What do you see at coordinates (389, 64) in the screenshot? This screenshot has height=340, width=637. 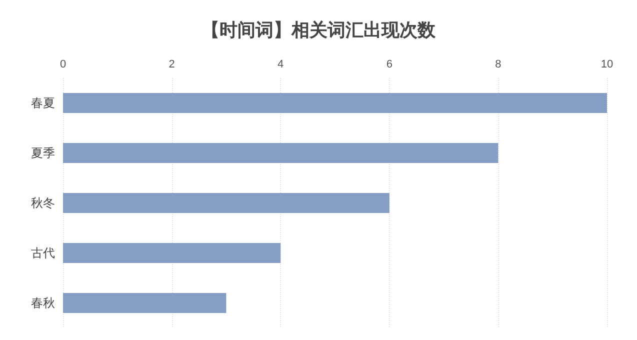 I see `x-tick-label: 6` at bounding box center [389, 64].